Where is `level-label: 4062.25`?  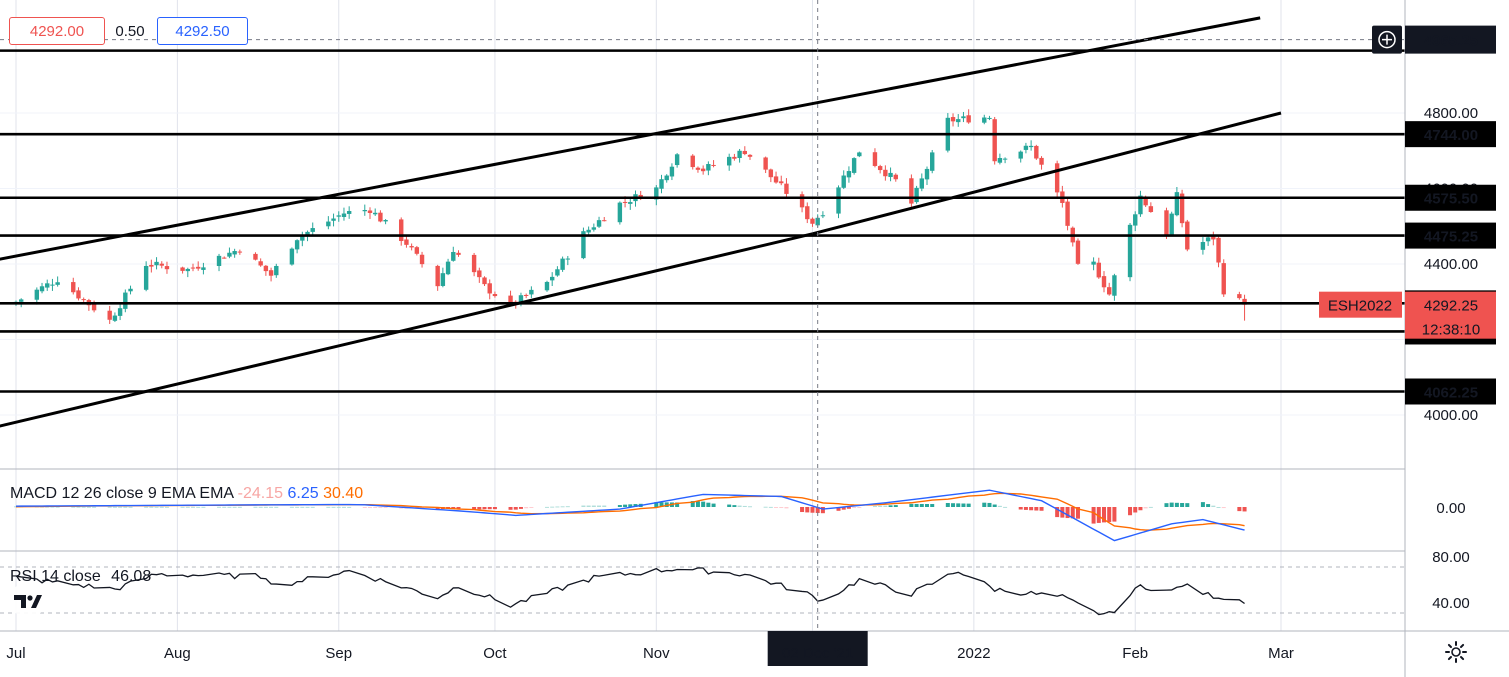
level-label: 4062.25 is located at coordinates (1450, 391).